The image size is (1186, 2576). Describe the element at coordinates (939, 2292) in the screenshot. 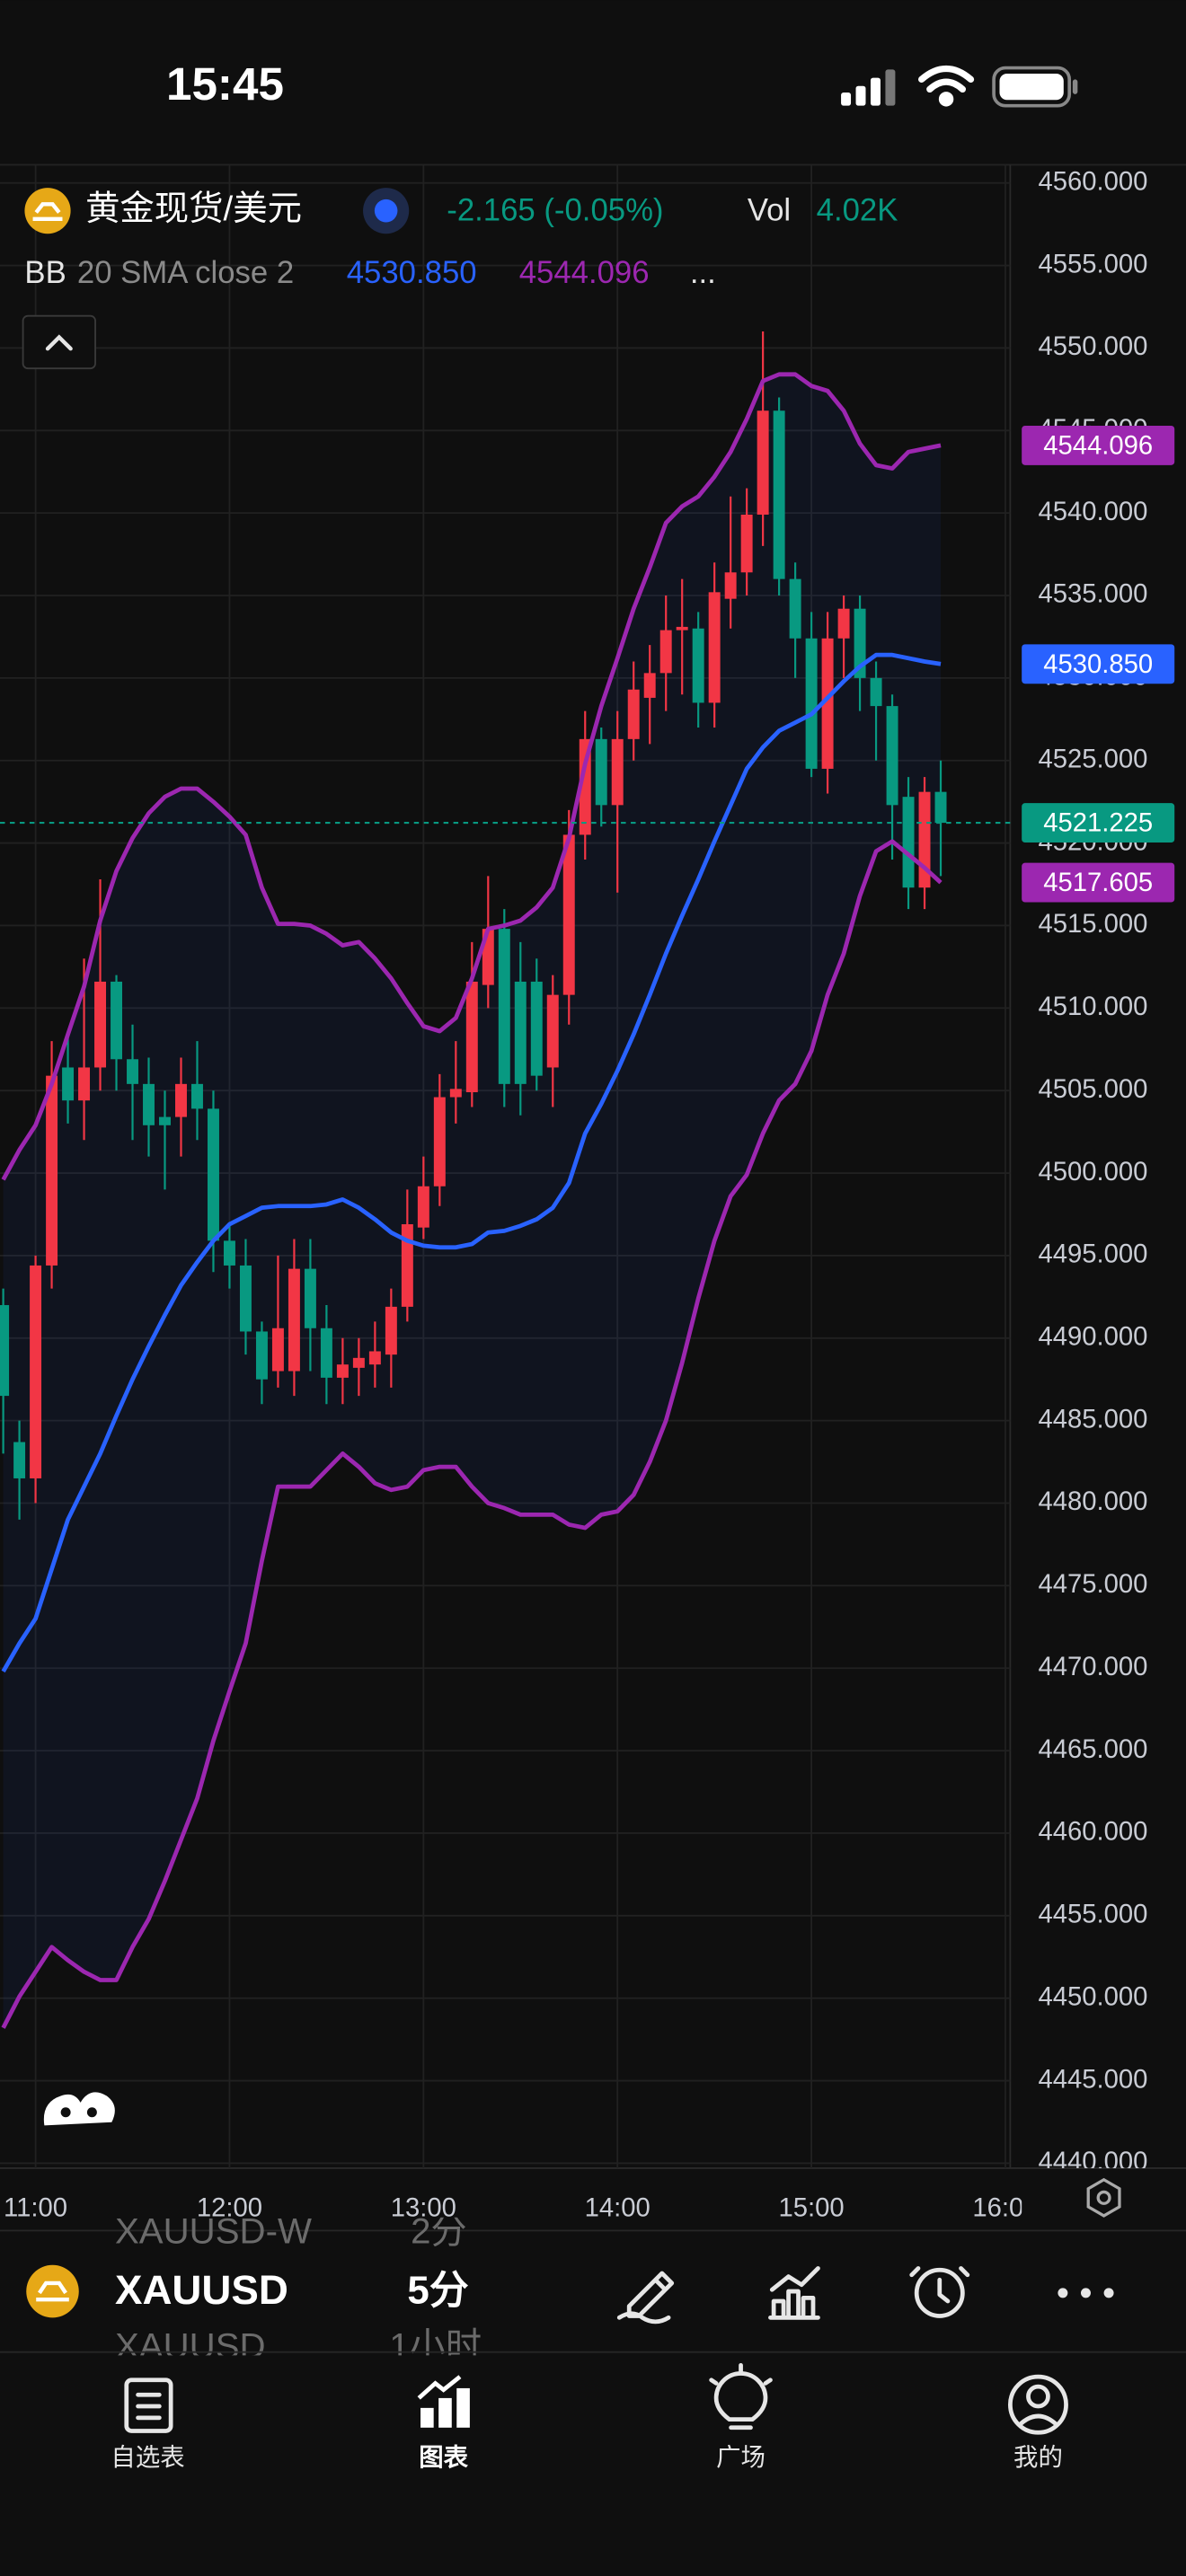

I see `alert-button` at that location.